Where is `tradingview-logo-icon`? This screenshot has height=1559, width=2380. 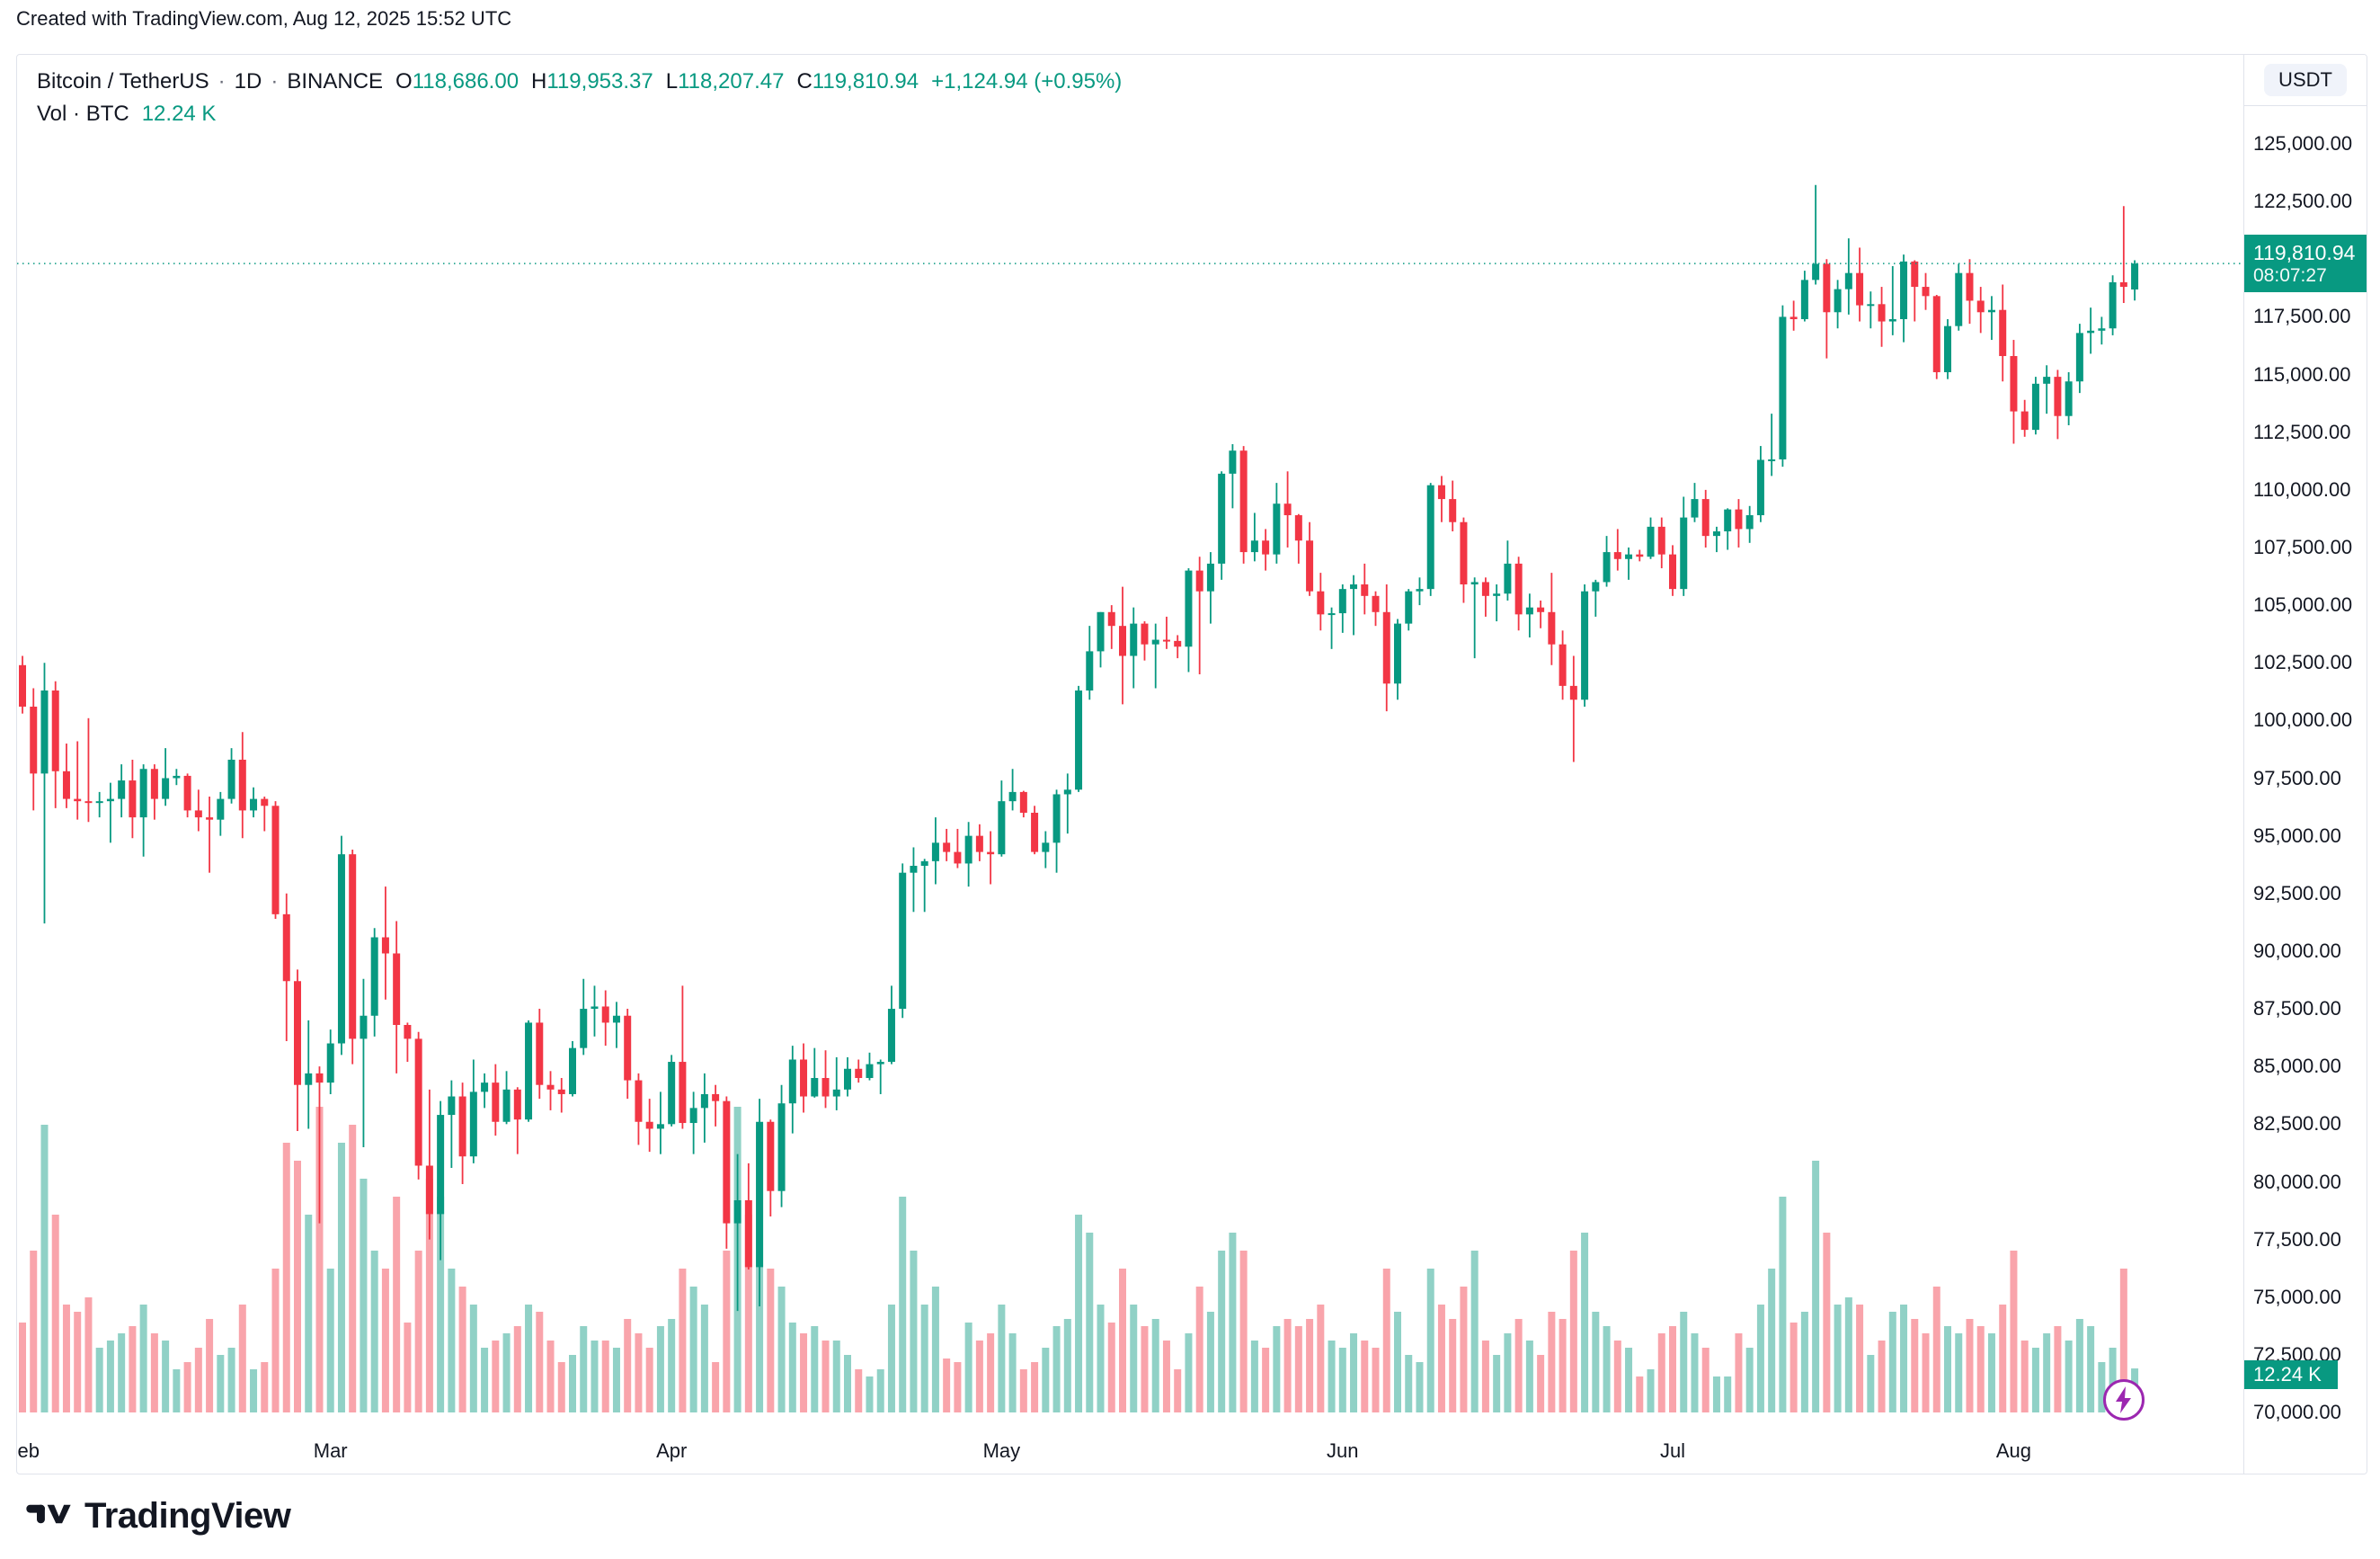
tradingview-logo-icon is located at coordinates (49, 1516).